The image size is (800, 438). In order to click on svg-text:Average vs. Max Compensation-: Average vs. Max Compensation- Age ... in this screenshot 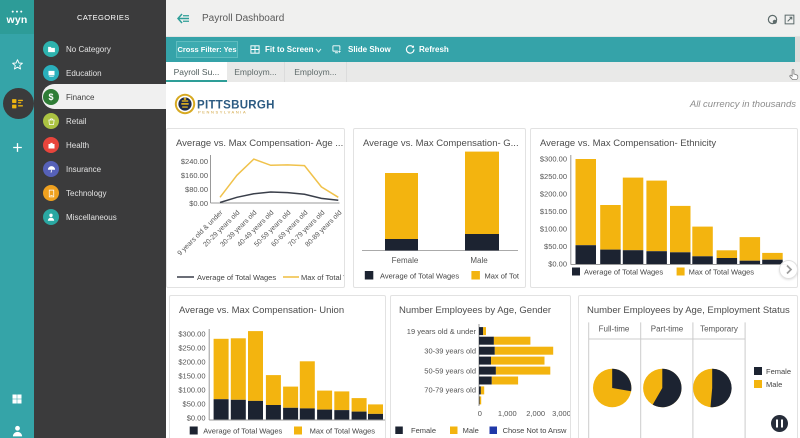, I will do `click(259, 143)`.